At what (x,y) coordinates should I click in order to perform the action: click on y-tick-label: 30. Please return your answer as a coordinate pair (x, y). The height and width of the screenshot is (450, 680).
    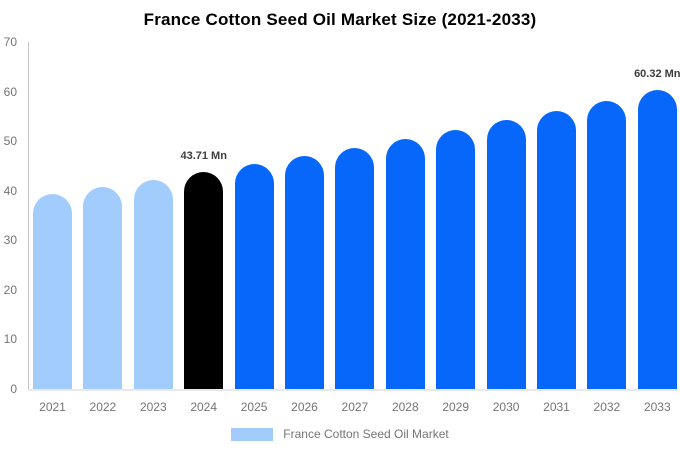
    Looking at the image, I should click on (10, 240).